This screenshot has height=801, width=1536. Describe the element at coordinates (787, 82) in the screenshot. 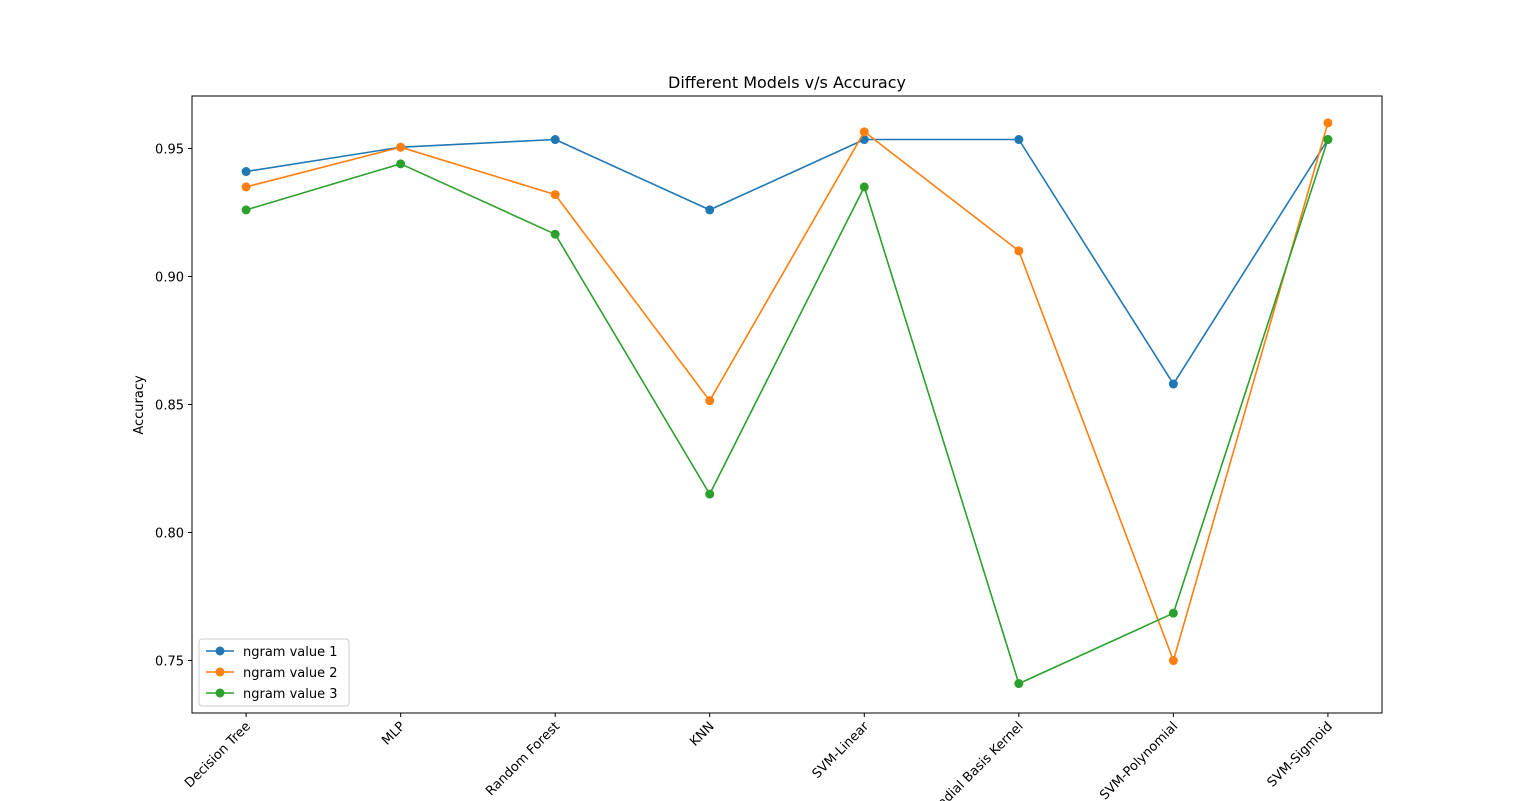

I see `chart-title: Different Models v/s Accuracy` at that location.